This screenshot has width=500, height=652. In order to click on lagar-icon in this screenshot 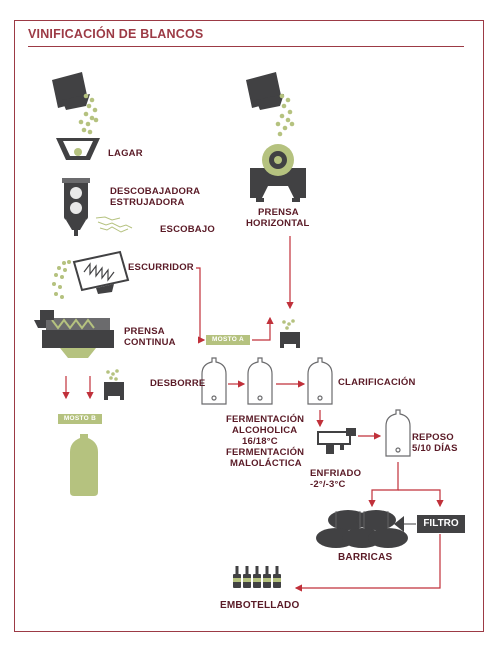, I will do `click(78, 149)`.